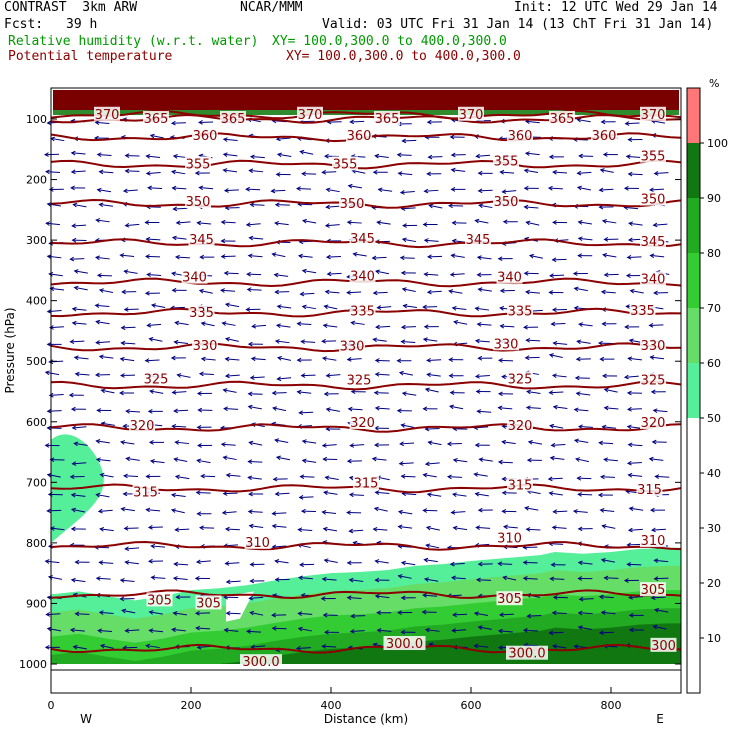 The height and width of the screenshot is (740, 740). I want to click on y-axis-title: Pressure (hPa), so click(10, 350).